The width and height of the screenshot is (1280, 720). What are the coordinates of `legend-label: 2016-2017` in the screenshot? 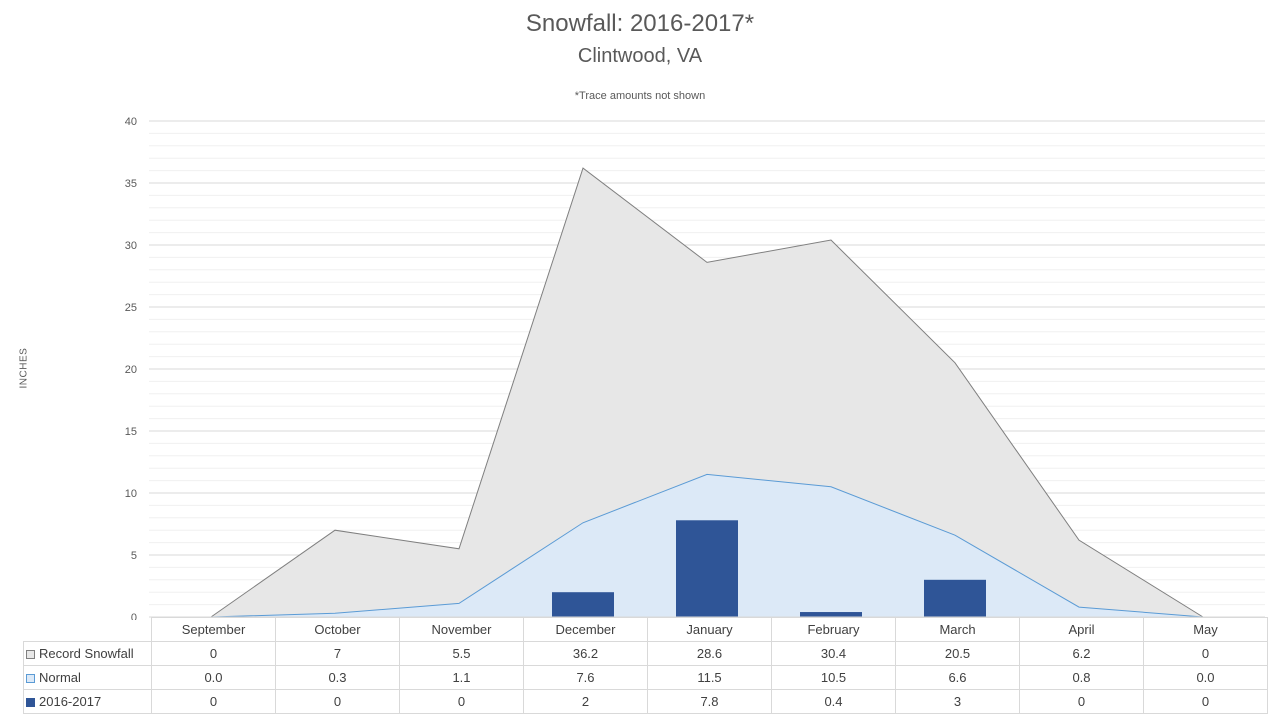 It's located at (70, 701).